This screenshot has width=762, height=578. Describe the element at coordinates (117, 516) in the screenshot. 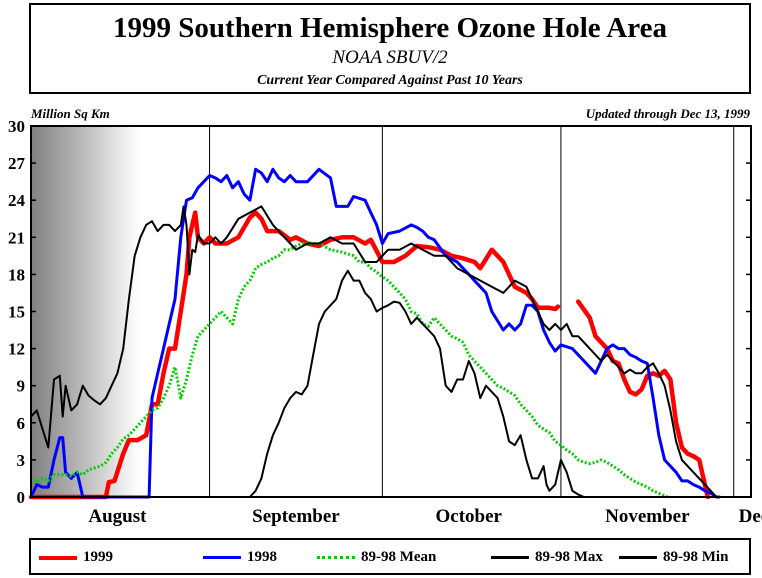

I see `x-month-label: August` at that location.